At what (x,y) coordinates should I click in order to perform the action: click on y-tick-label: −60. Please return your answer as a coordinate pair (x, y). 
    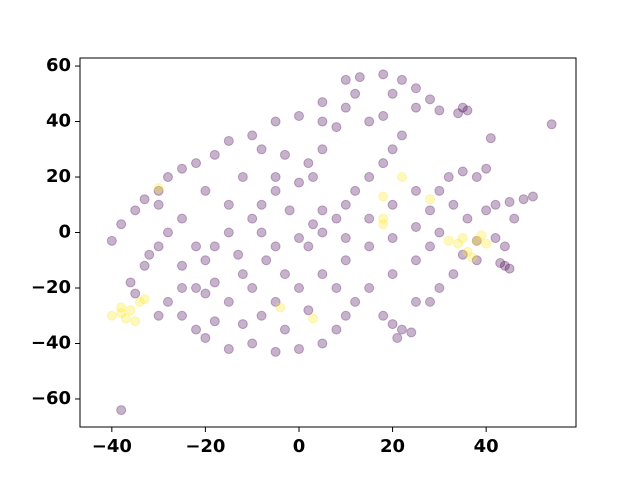
    Looking at the image, I should click on (51, 398).